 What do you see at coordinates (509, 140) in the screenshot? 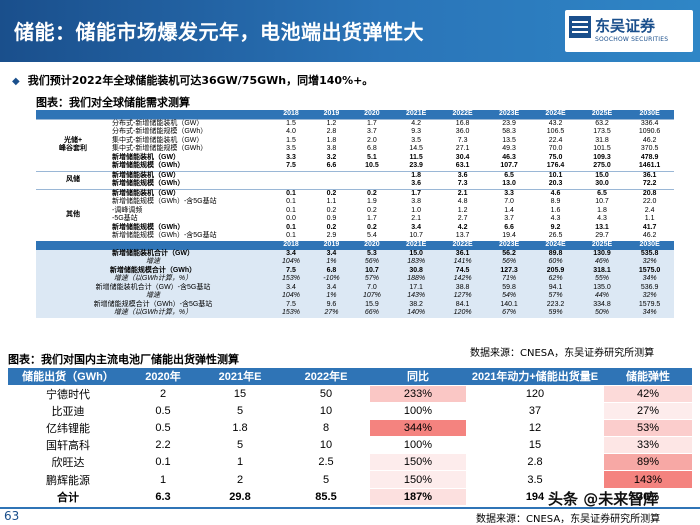
I see `cell-value: 13.5` at bounding box center [509, 140].